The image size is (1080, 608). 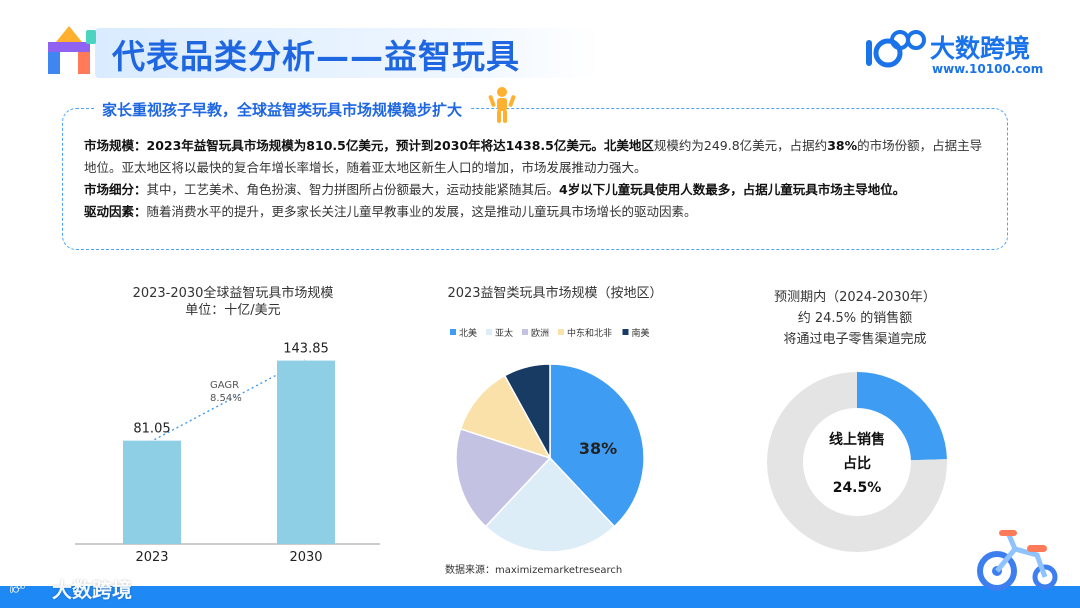 I want to click on bar-chart: GAGR 8.54% 81.05 2023 143.85 2030, so click(x=227, y=453).